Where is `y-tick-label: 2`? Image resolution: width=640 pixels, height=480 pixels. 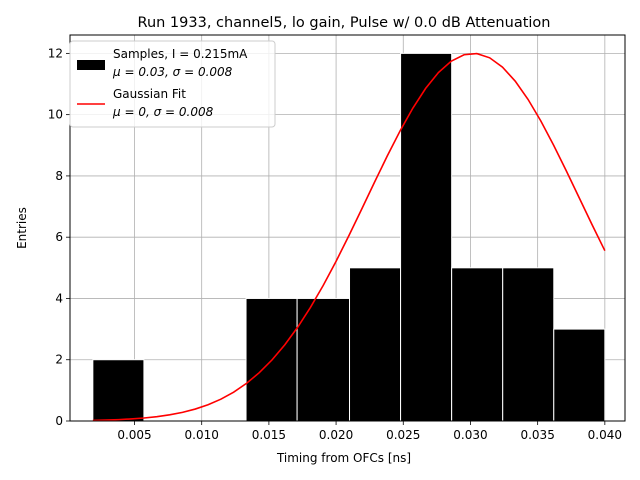 y-tick-label: 2 is located at coordinates (59, 360).